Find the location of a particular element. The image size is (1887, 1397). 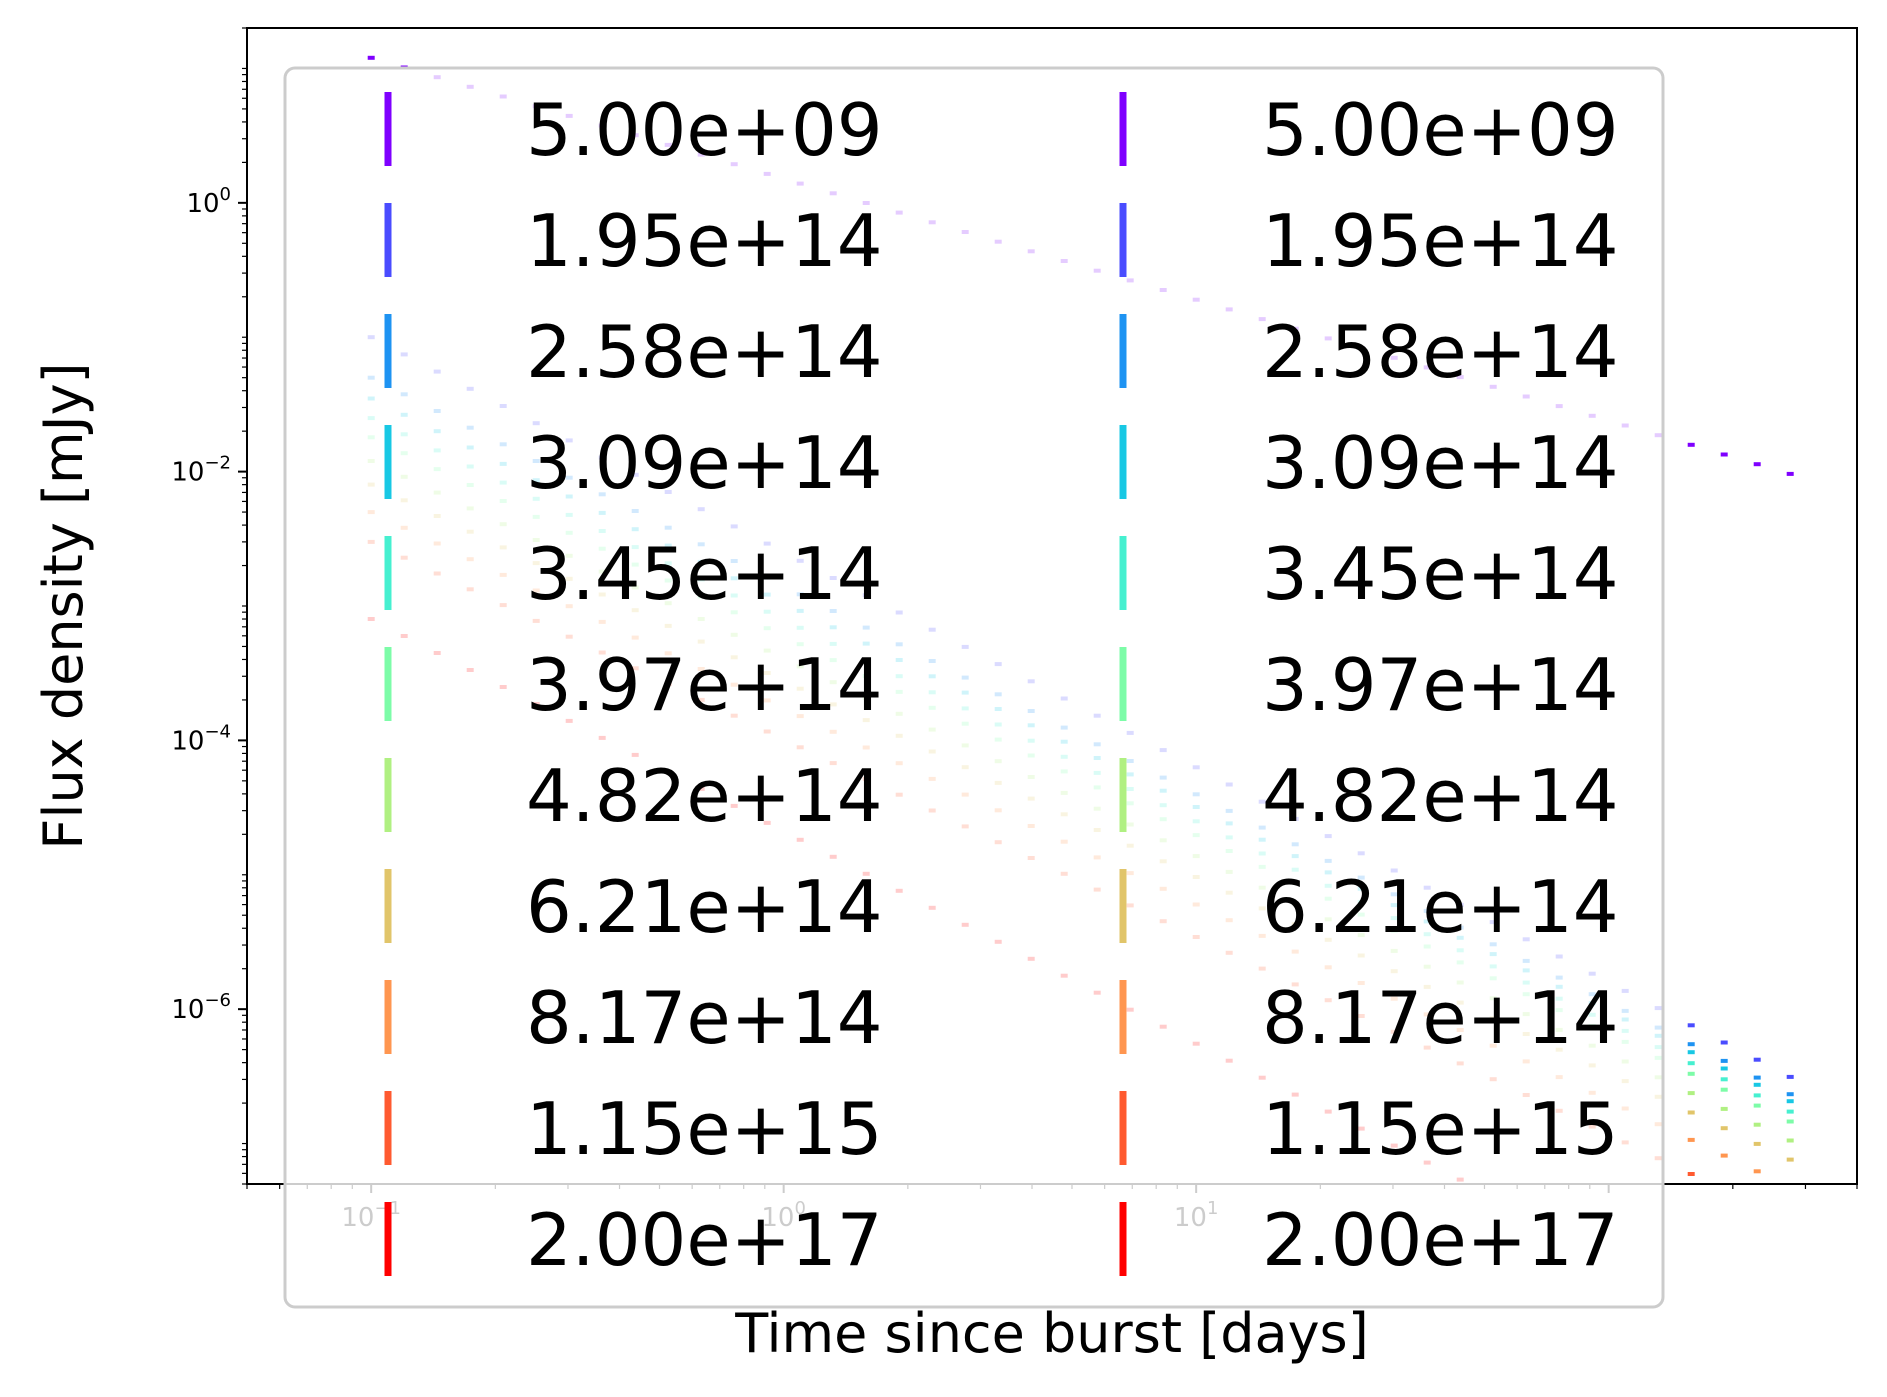

x-axis-label: Time since burst [days] is located at coordinates (1051, 1333).